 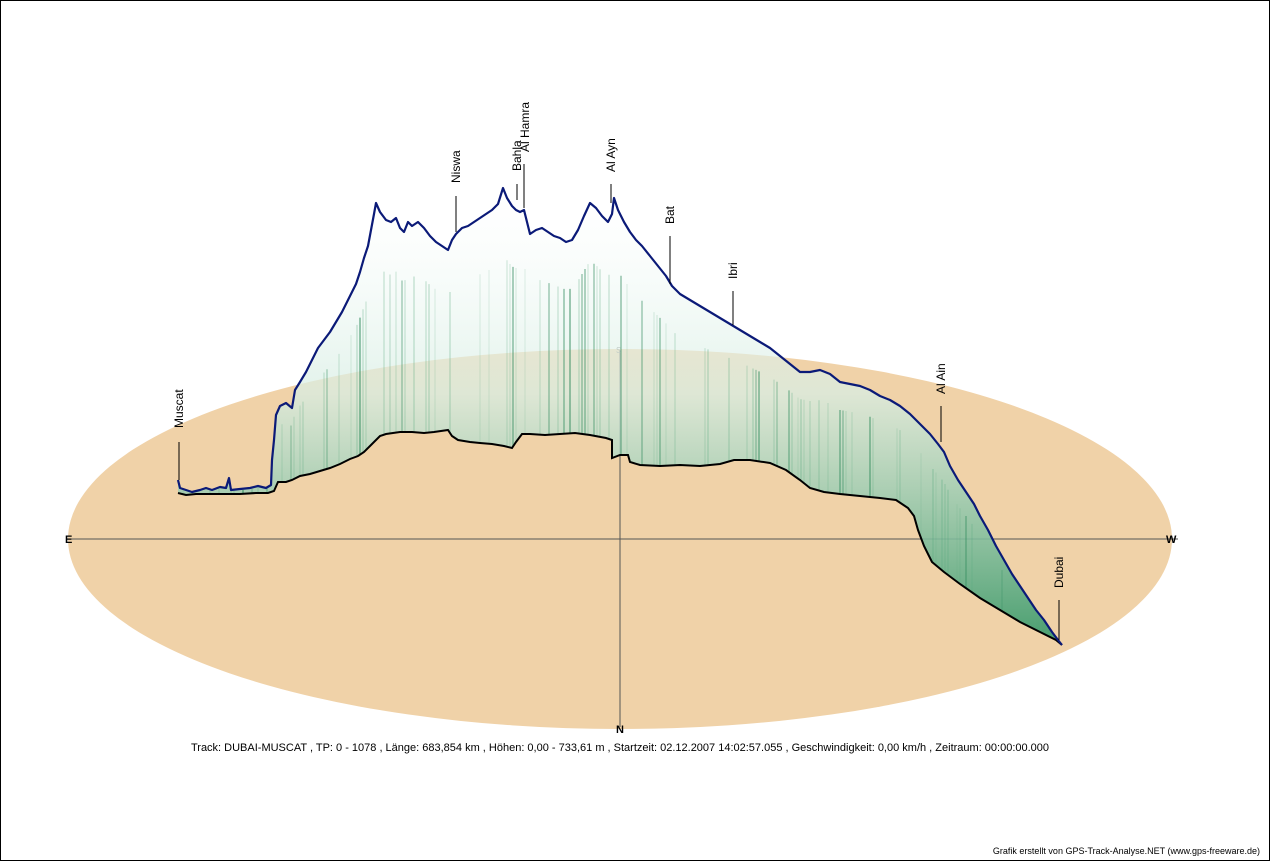 What do you see at coordinates (1059, 598) in the screenshot?
I see `place-marker-dubai: Dubai` at bounding box center [1059, 598].